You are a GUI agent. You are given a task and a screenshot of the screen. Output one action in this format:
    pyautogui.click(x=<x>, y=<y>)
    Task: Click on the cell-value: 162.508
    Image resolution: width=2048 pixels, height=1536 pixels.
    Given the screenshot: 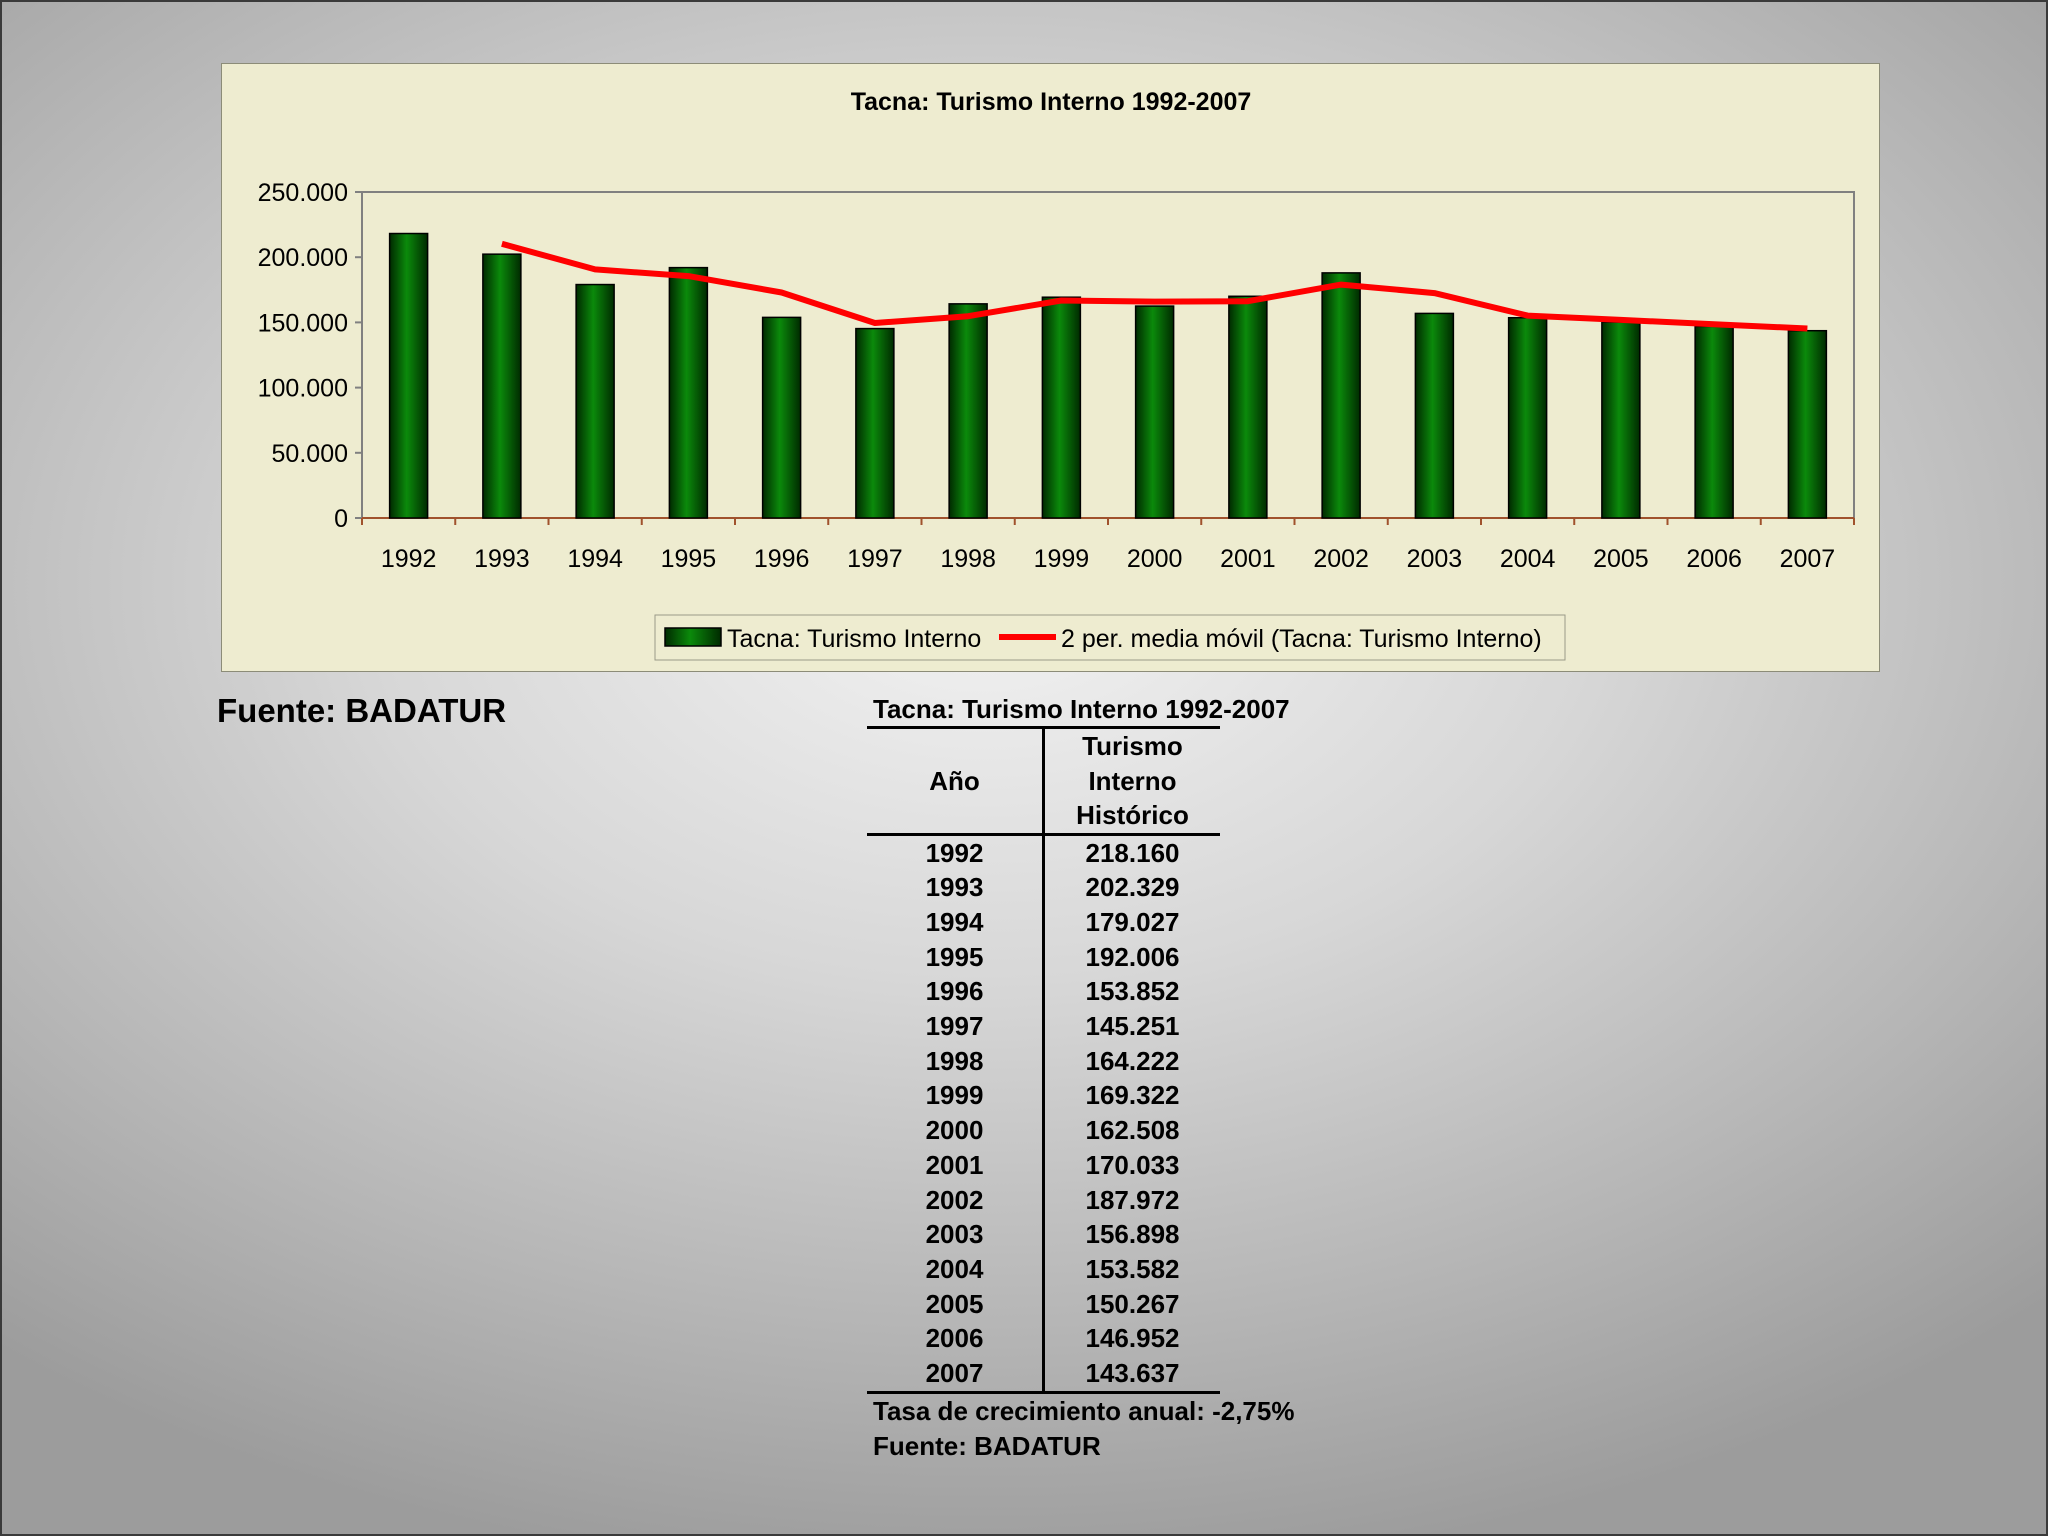 What is the action you would take?
    pyautogui.click(x=1132, y=1130)
    